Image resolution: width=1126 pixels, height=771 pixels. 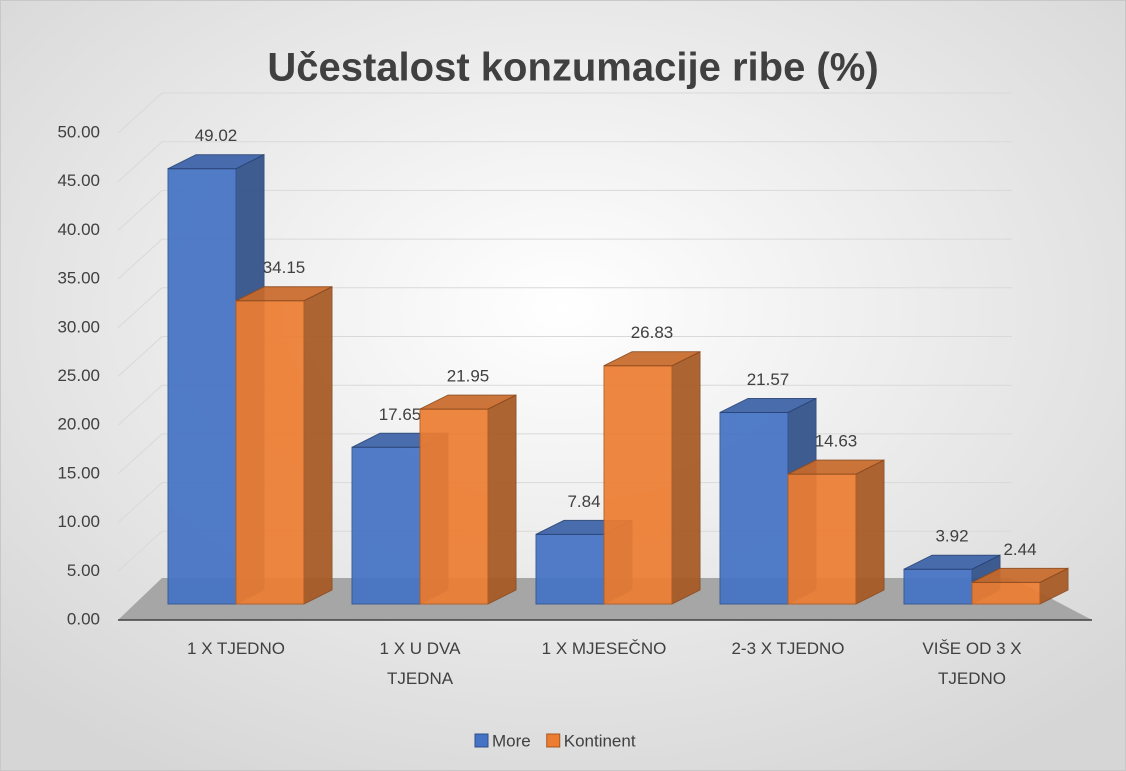 What do you see at coordinates (78, 424) in the screenshot?
I see `y-tick-label: 20.00` at bounding box center [78, 424].